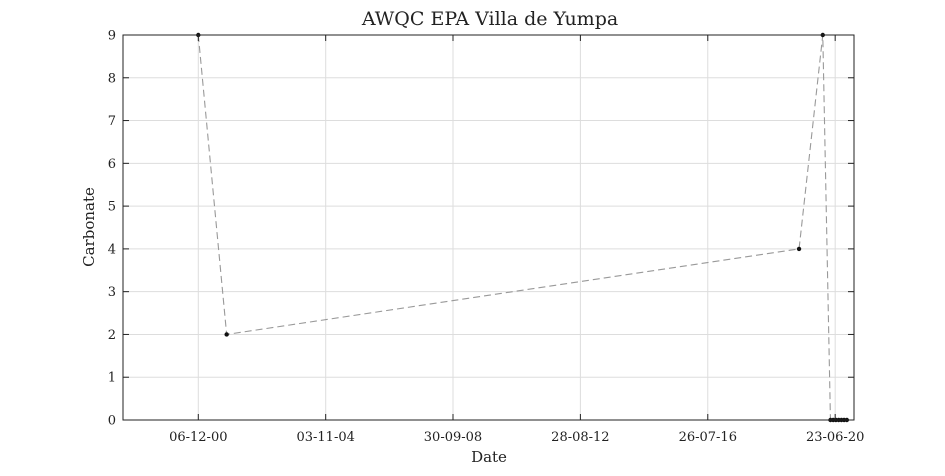  I want to click on y-tick-label: 7, so click(112, 121).